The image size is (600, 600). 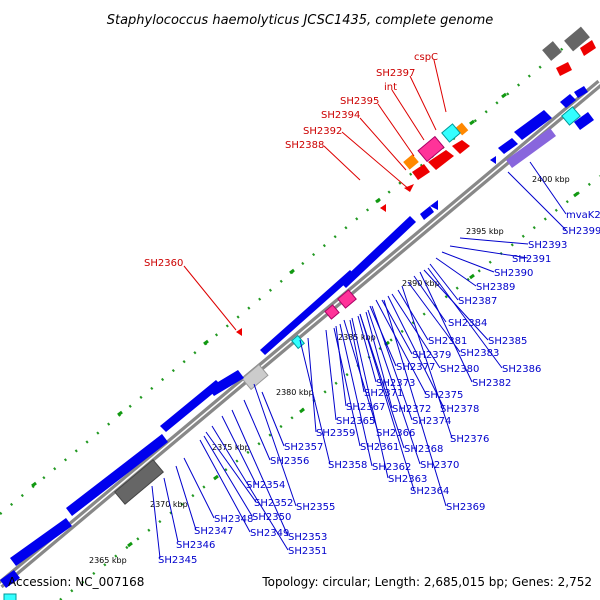 I want to click on gene-label-sh2378: SH2378, so click(x=459, y=409).